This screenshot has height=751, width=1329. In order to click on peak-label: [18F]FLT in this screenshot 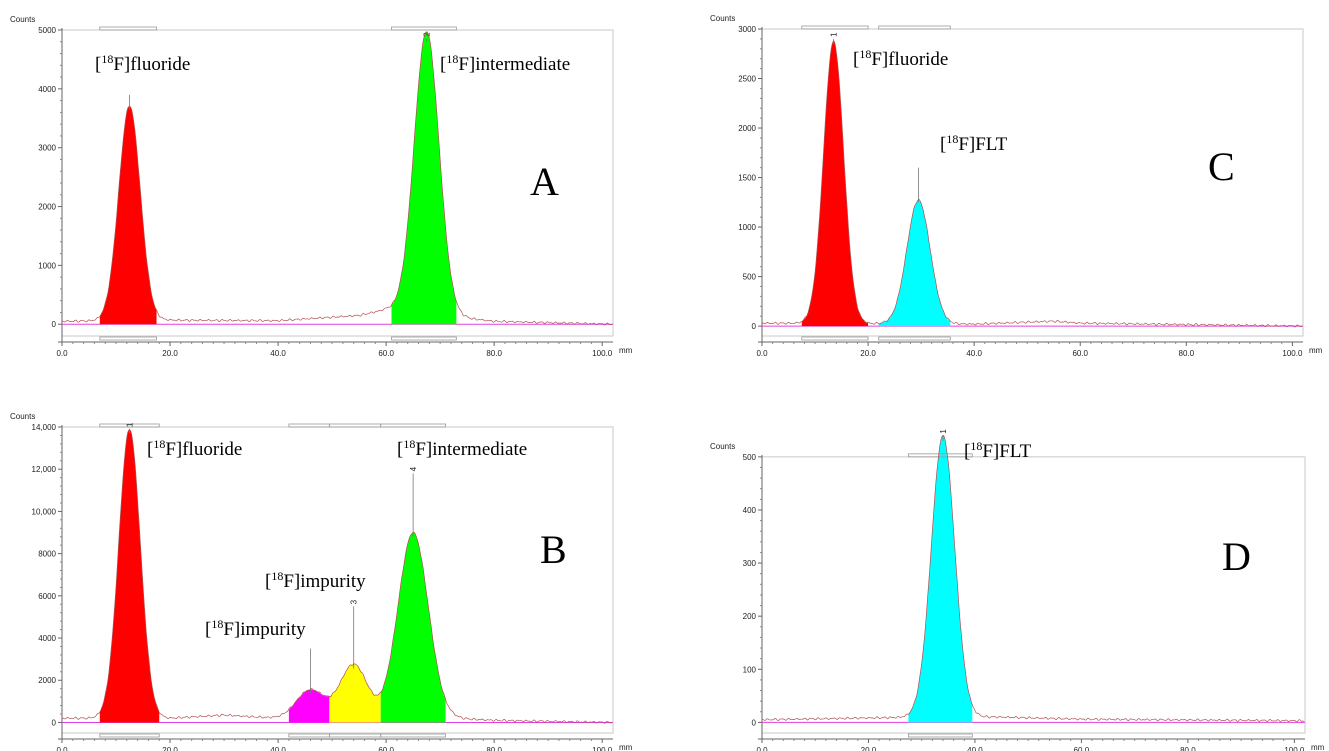, I will do `click(974, 143)`.